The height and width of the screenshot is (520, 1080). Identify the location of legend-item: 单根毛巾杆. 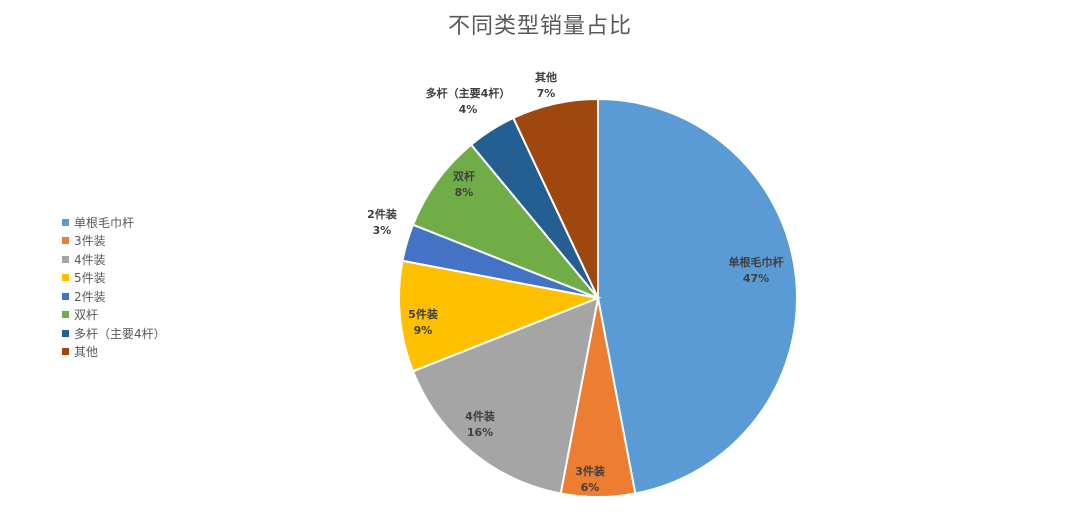
(114, 222).